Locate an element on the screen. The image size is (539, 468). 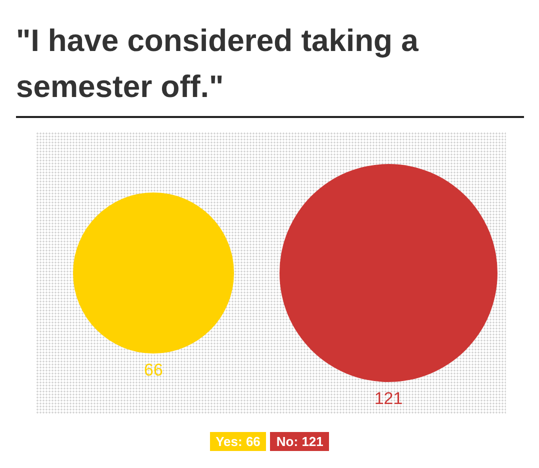
category-label: No: 121 is located at coordinates (300, 441).